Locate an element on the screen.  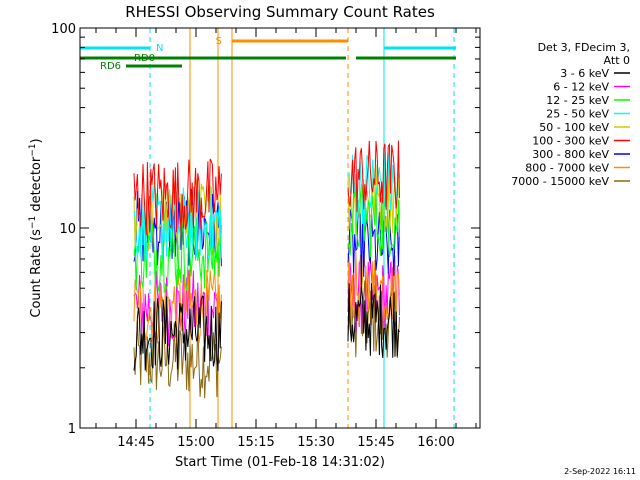
legend-label-4: 50 - 100 keV is located at coordinates (574, 127).